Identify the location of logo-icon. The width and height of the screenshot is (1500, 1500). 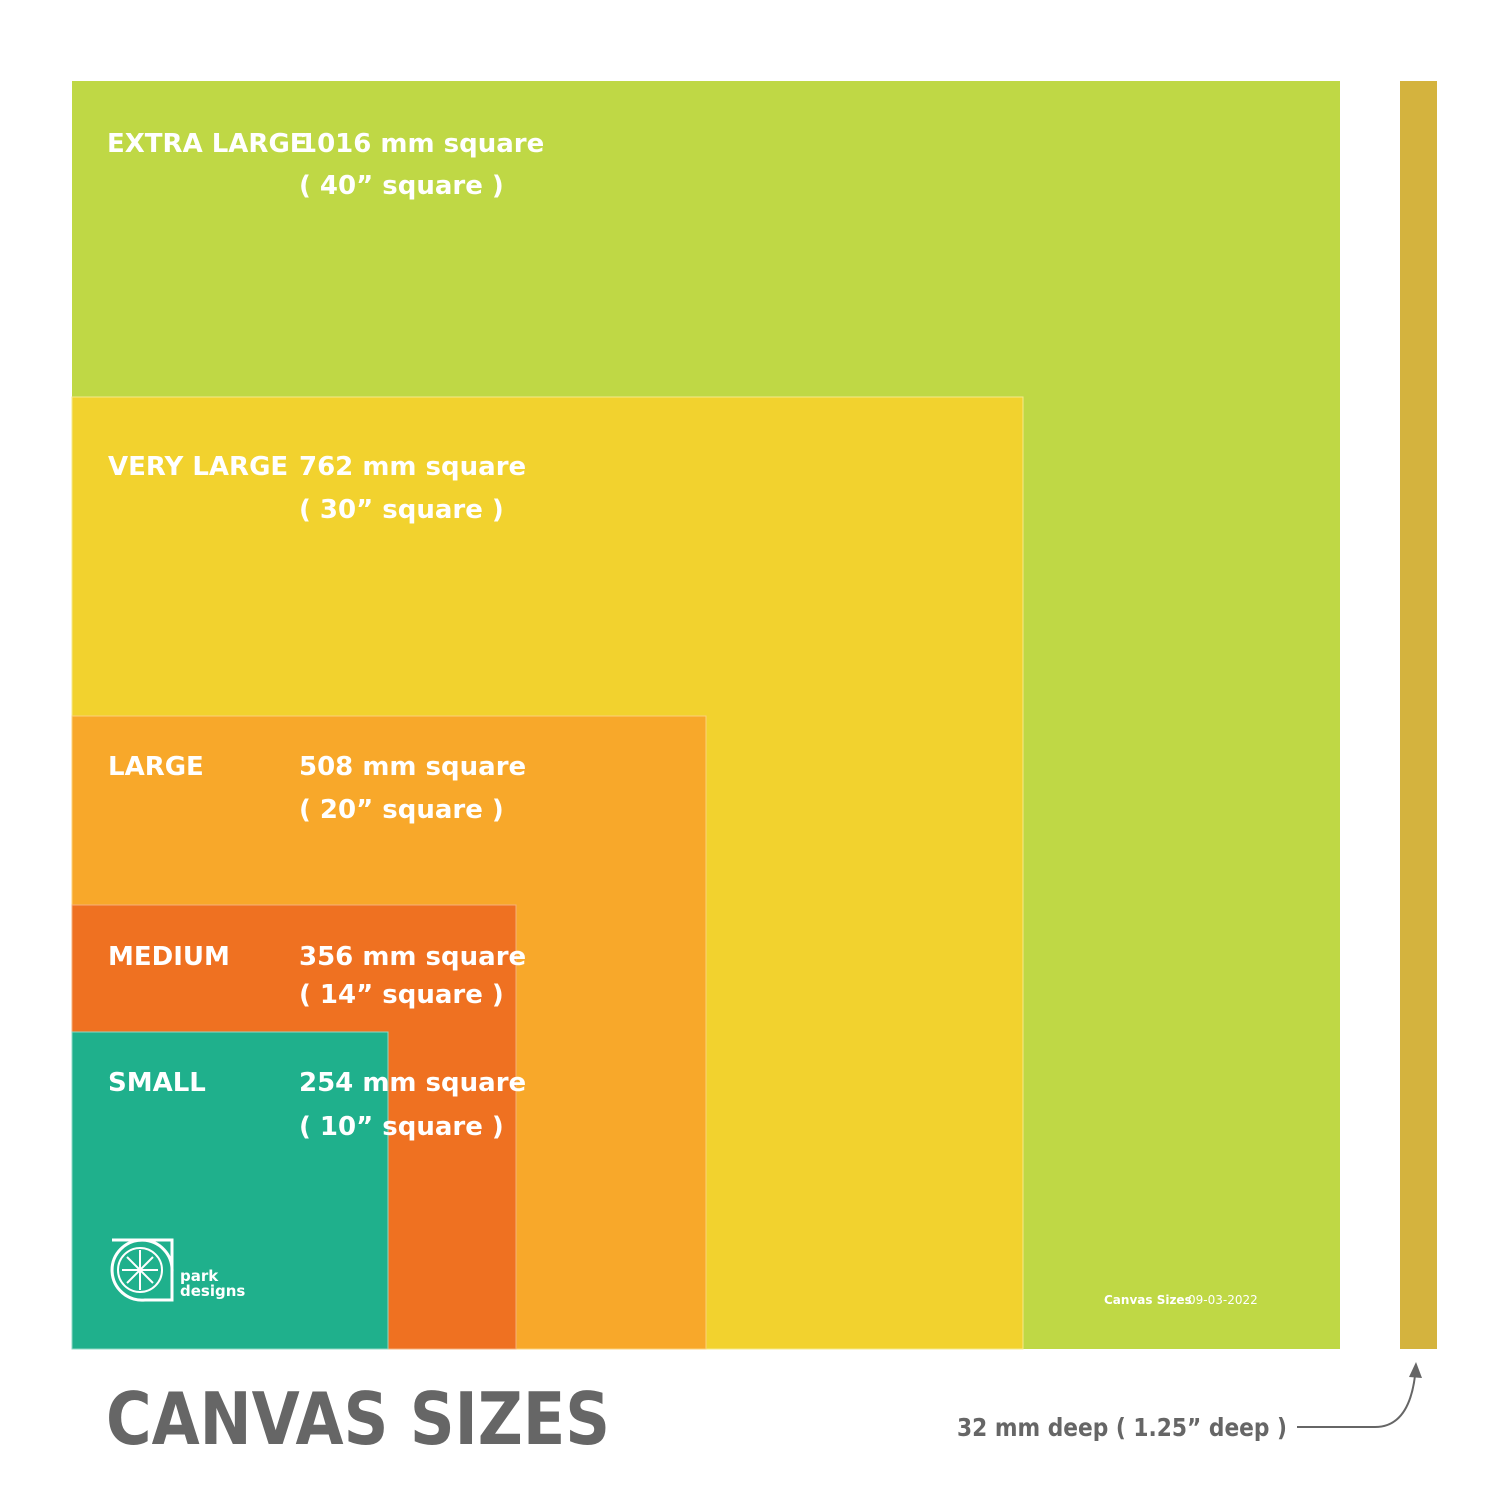
(142, 1270).